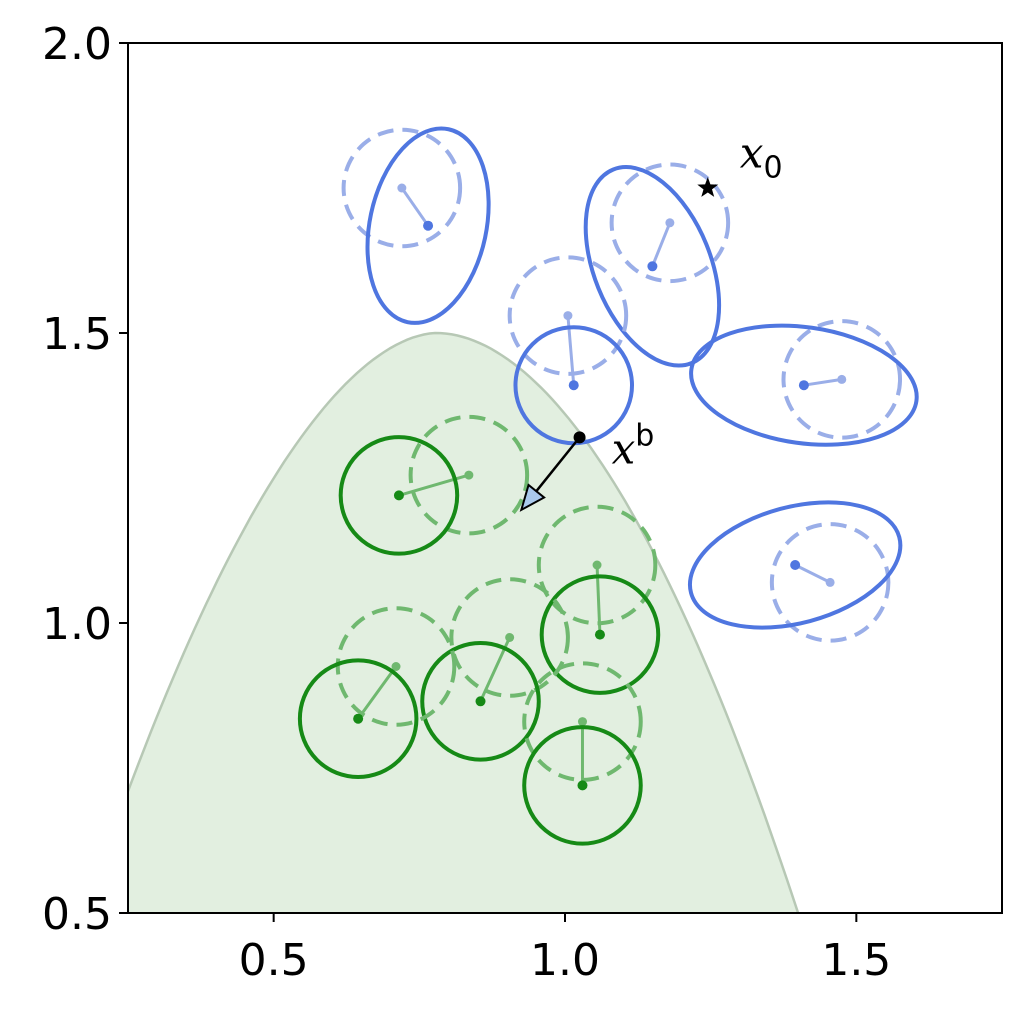  Describe the element at coordinates (856, 960) in the screenshot. I see `x-tick-label: 1.5` at that location.